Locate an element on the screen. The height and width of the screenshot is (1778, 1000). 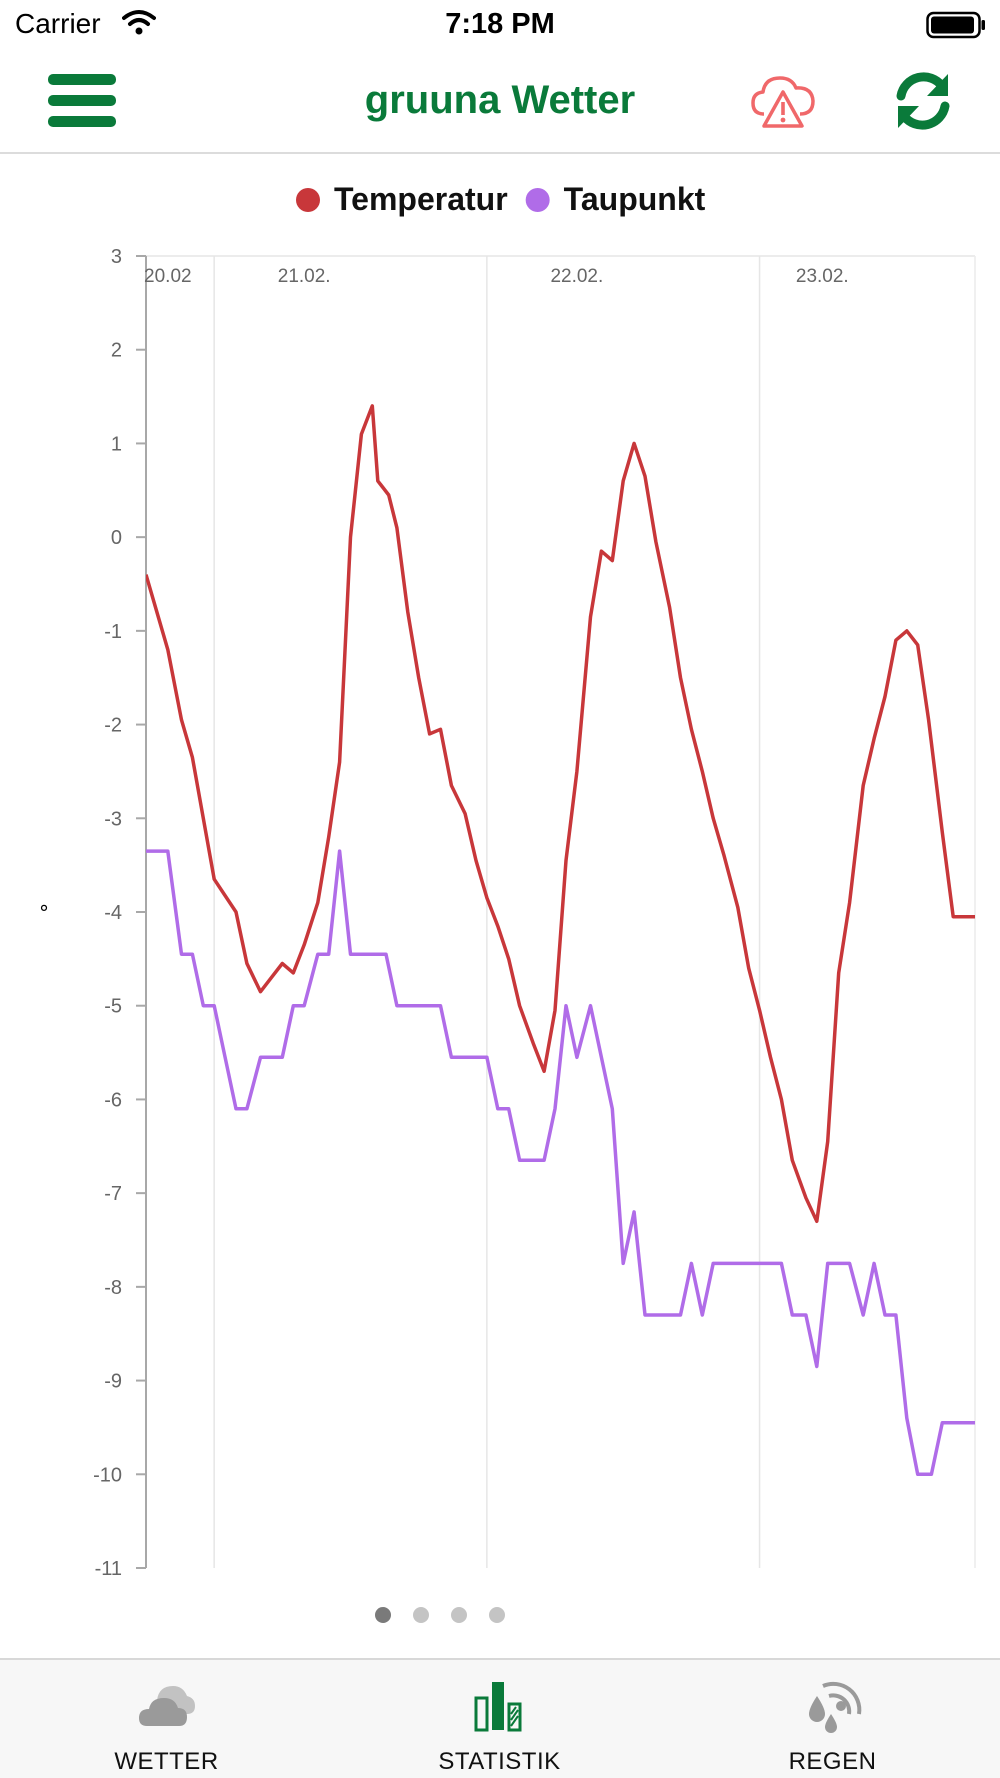
bar-chart-icon is located at coordinates (497, 1707).